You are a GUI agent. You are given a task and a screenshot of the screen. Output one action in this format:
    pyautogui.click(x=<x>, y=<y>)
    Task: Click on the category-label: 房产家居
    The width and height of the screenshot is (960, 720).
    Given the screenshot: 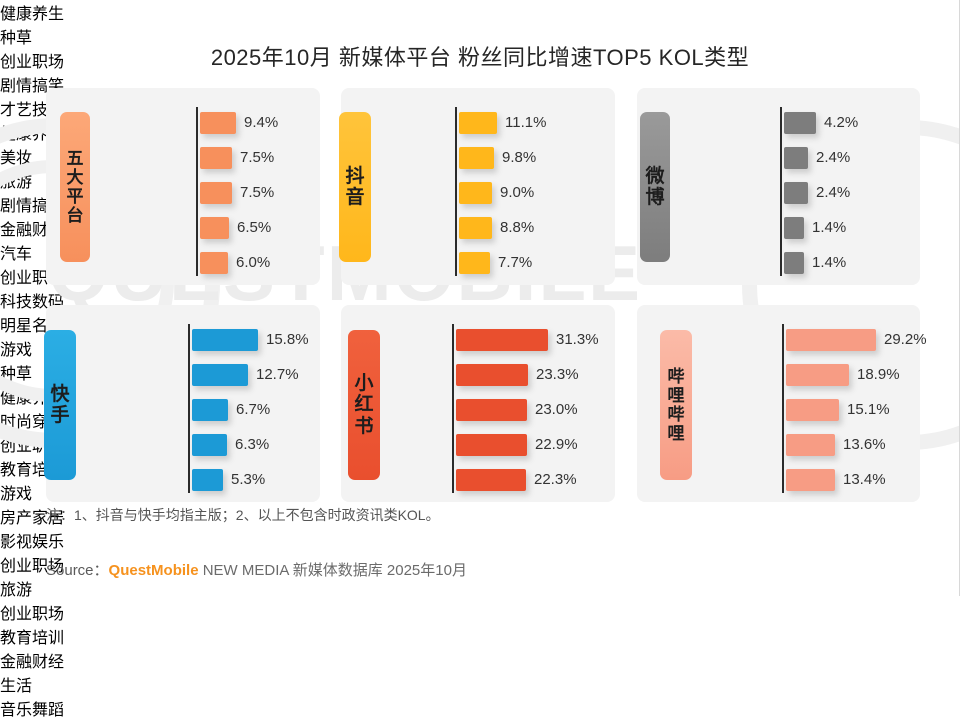 What is the action you would take?
    pyautogui.click(x=32, y=518)
    